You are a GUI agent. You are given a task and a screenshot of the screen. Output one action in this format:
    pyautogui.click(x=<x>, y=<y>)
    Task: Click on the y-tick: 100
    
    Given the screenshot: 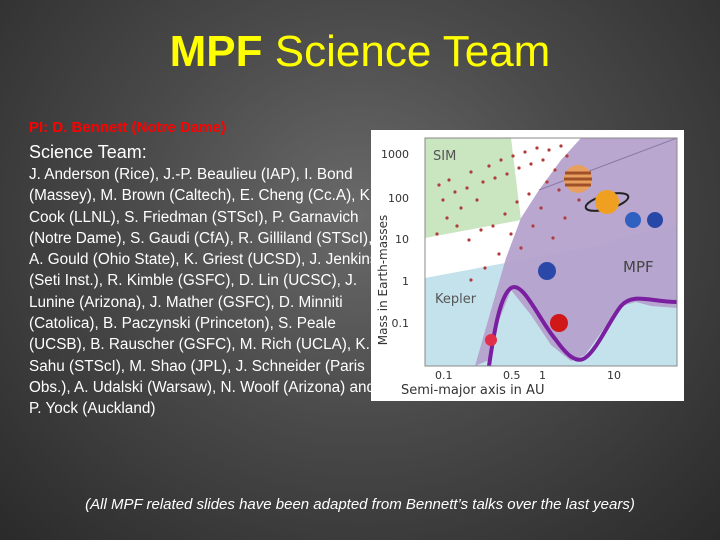 What is the action you would take?
    pyautogui.click(x=398, y=198)
    